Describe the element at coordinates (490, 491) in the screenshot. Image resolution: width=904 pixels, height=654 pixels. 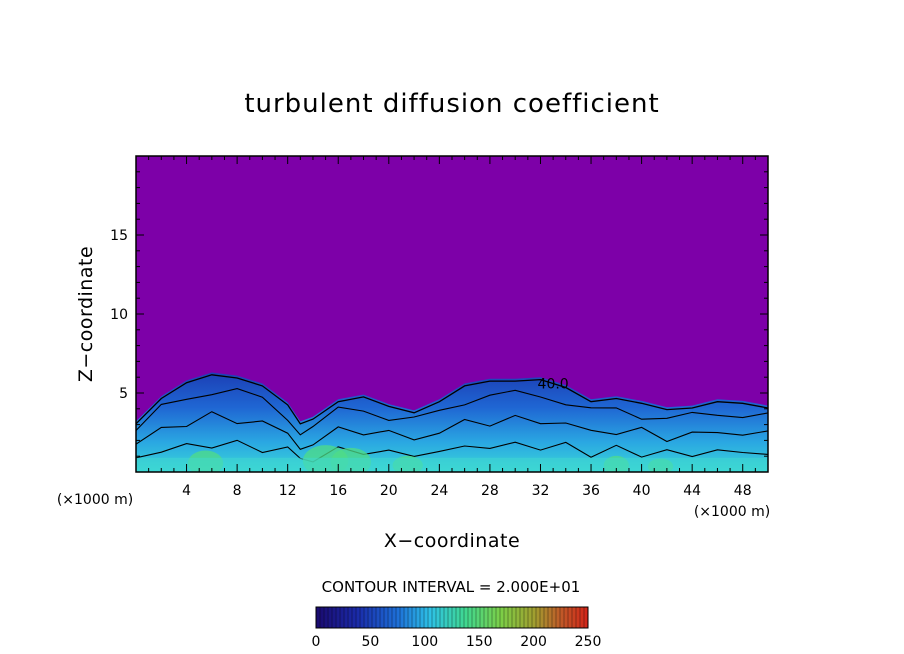
I see `x-tick-label: 28` at that location.